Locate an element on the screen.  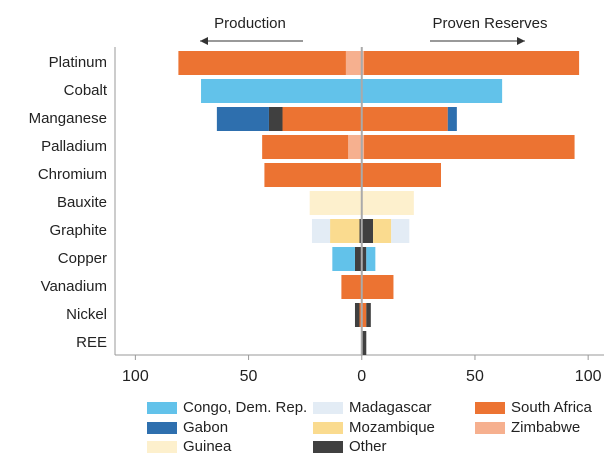
y-tick-label: Bauxite is located at coordinates (82, 202).